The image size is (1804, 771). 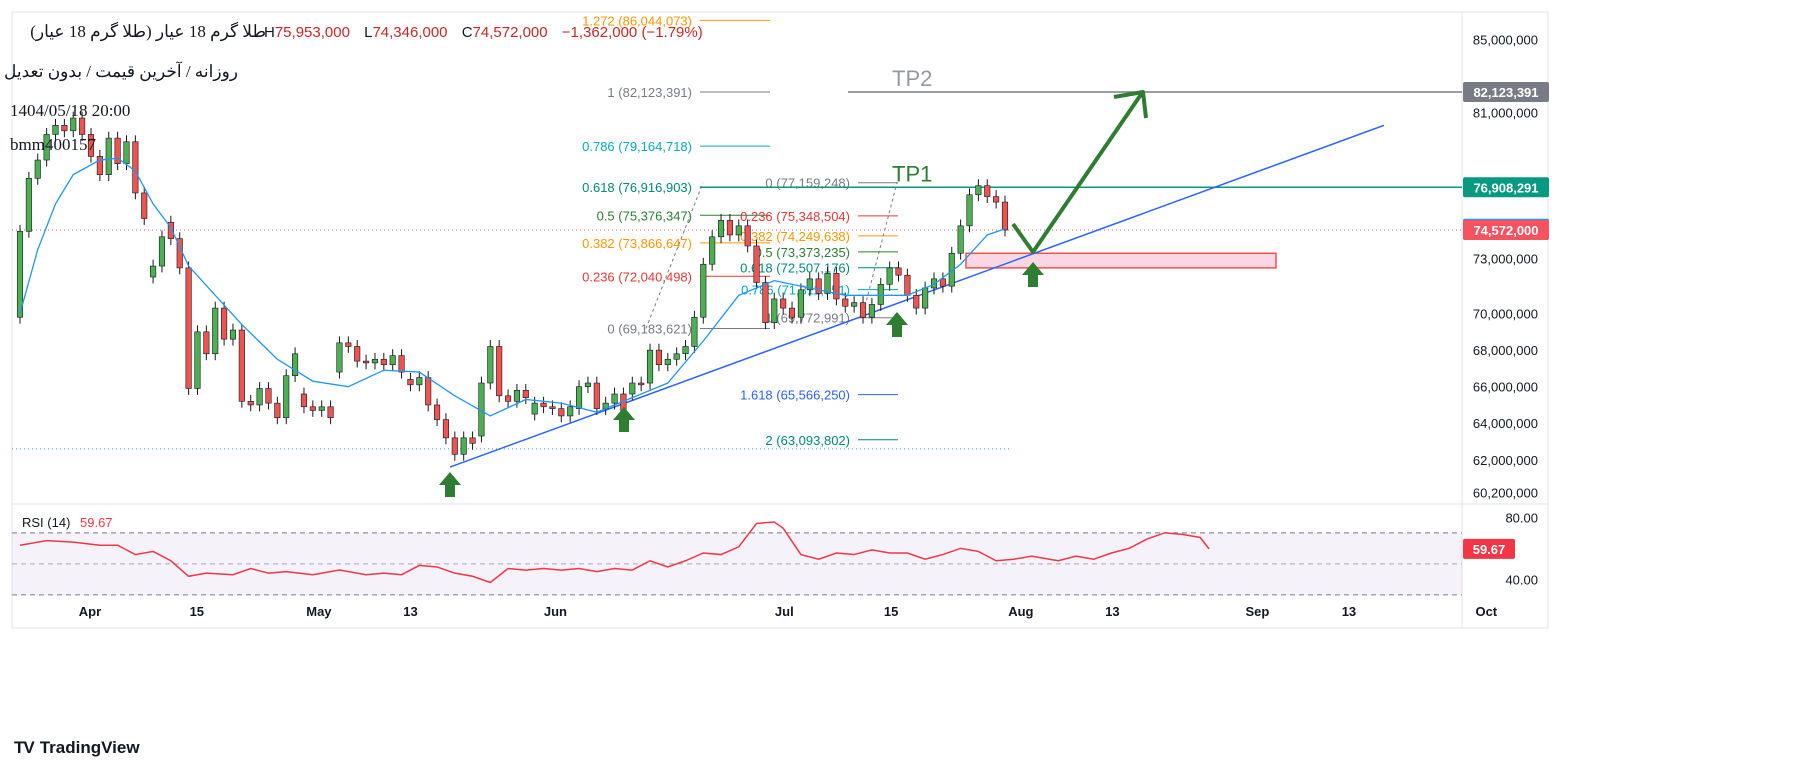 I want to click on tradingview-logo-icon: TV, so click(x=24, y=747).